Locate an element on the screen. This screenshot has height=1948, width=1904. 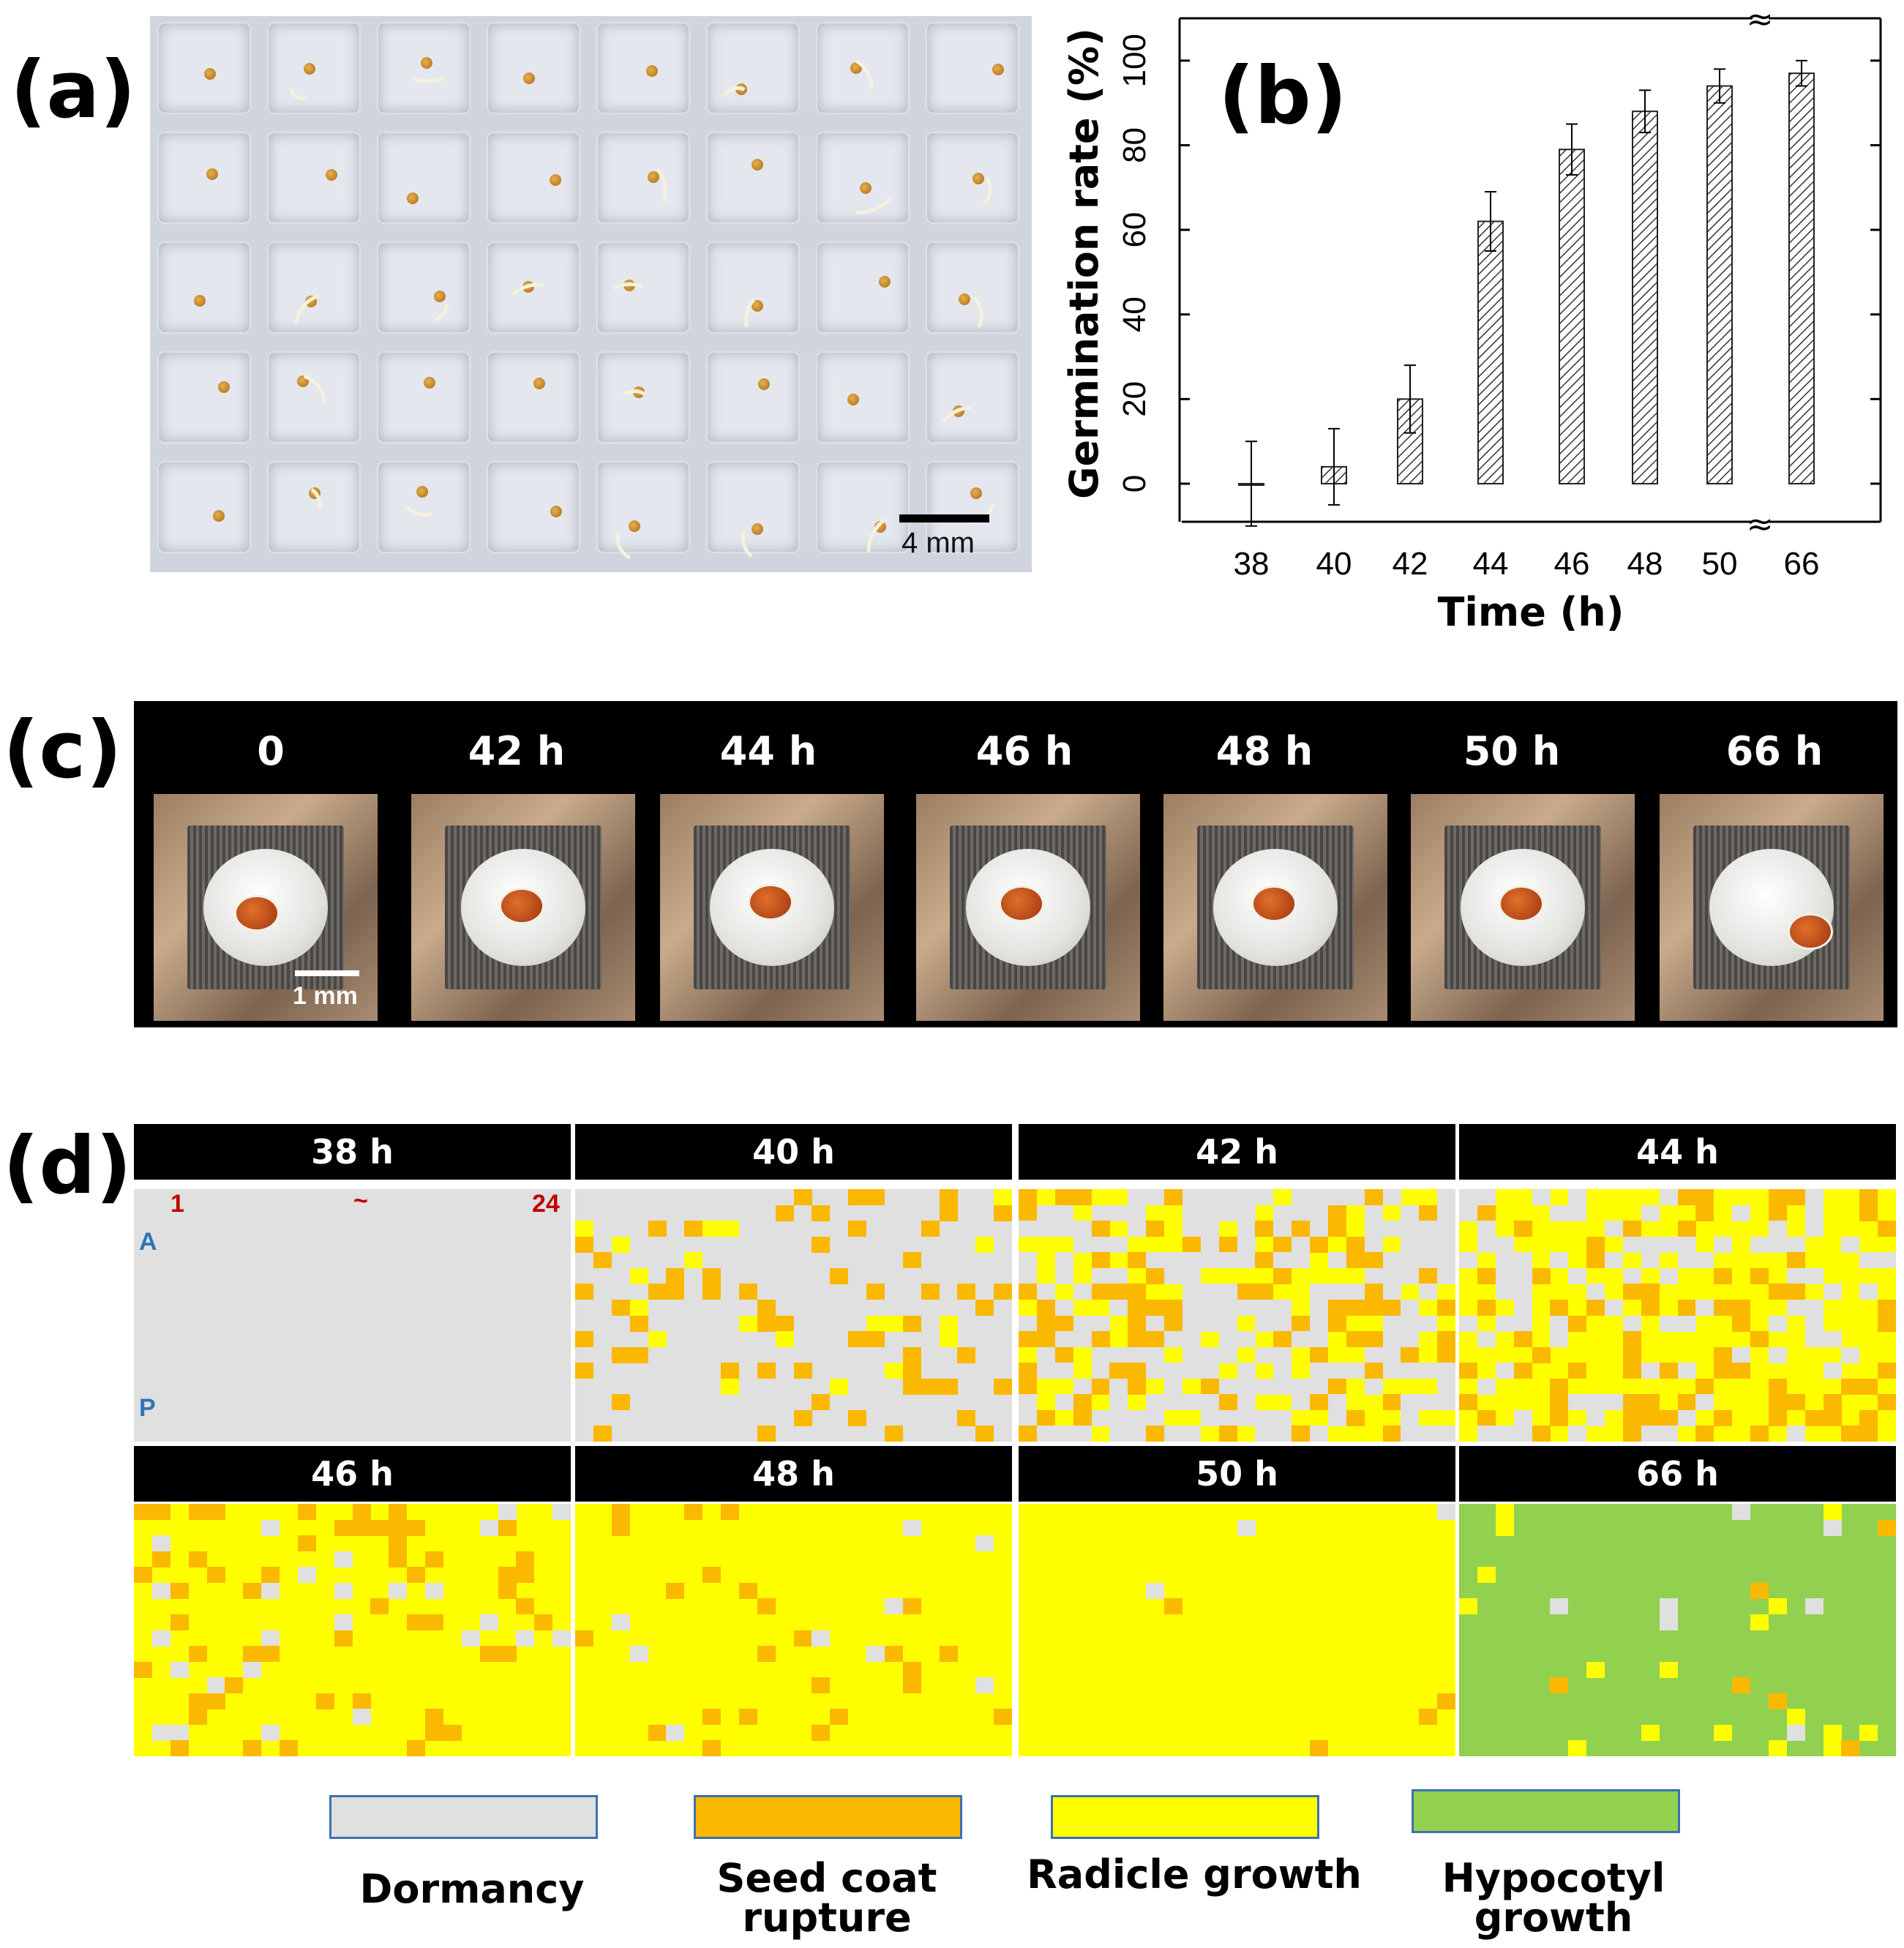
time-label: 48 h is located at coordinates (1264, 751).